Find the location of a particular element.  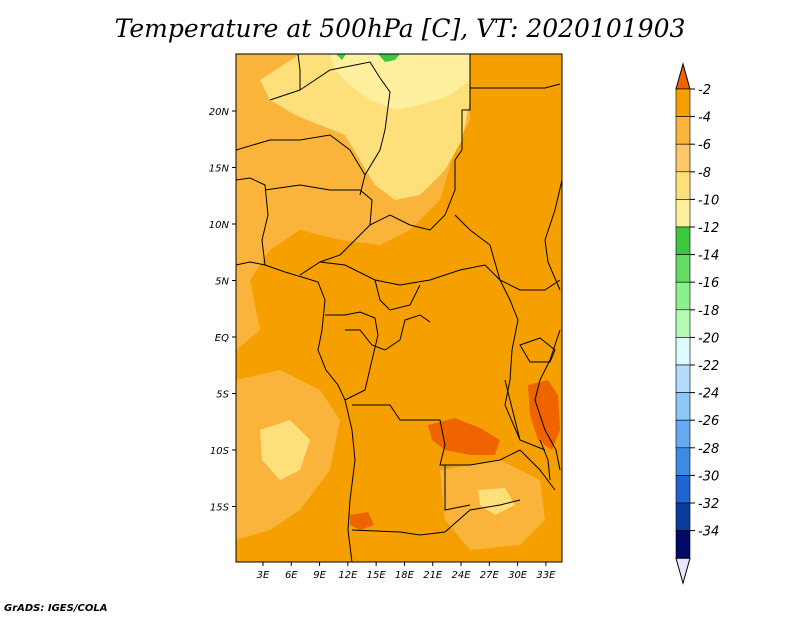

lon-tick-label: 15E is located at coordinates (377, 575).